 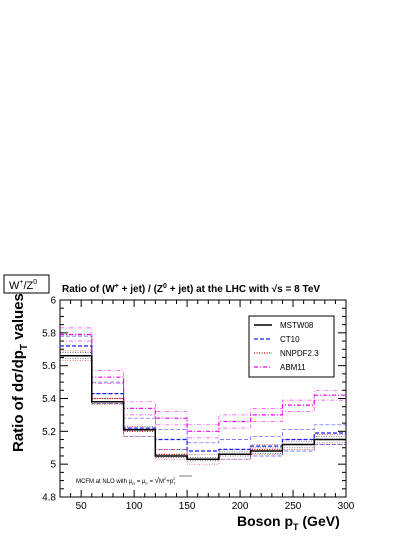 What do you see at coordinates (288, 522) in the screenshot?
I see `x-axis-label: Boson pT (GeV)` at bounding box center [288, 522].